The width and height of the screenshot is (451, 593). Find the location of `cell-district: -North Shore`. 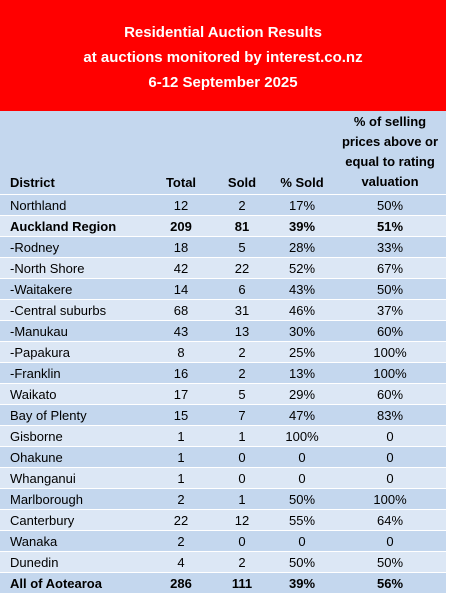

cell-district: -North Shore is located at coordinates (74, 268).